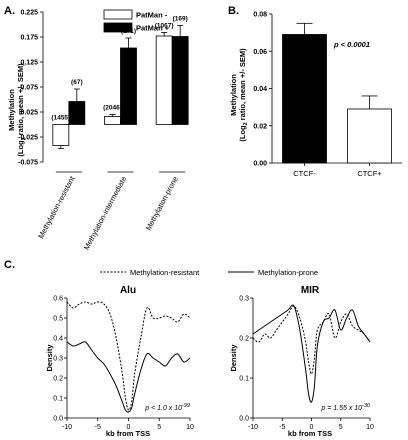 This screenshot has height=440, width=408. I want to click on panel-a-ylabel-2: (Log2 ratio, mean +/- SEM), so click(21, 110).